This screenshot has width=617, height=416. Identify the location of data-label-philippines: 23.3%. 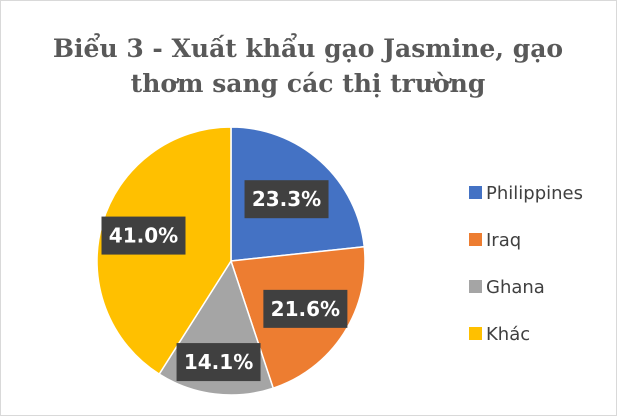
(286, 199).